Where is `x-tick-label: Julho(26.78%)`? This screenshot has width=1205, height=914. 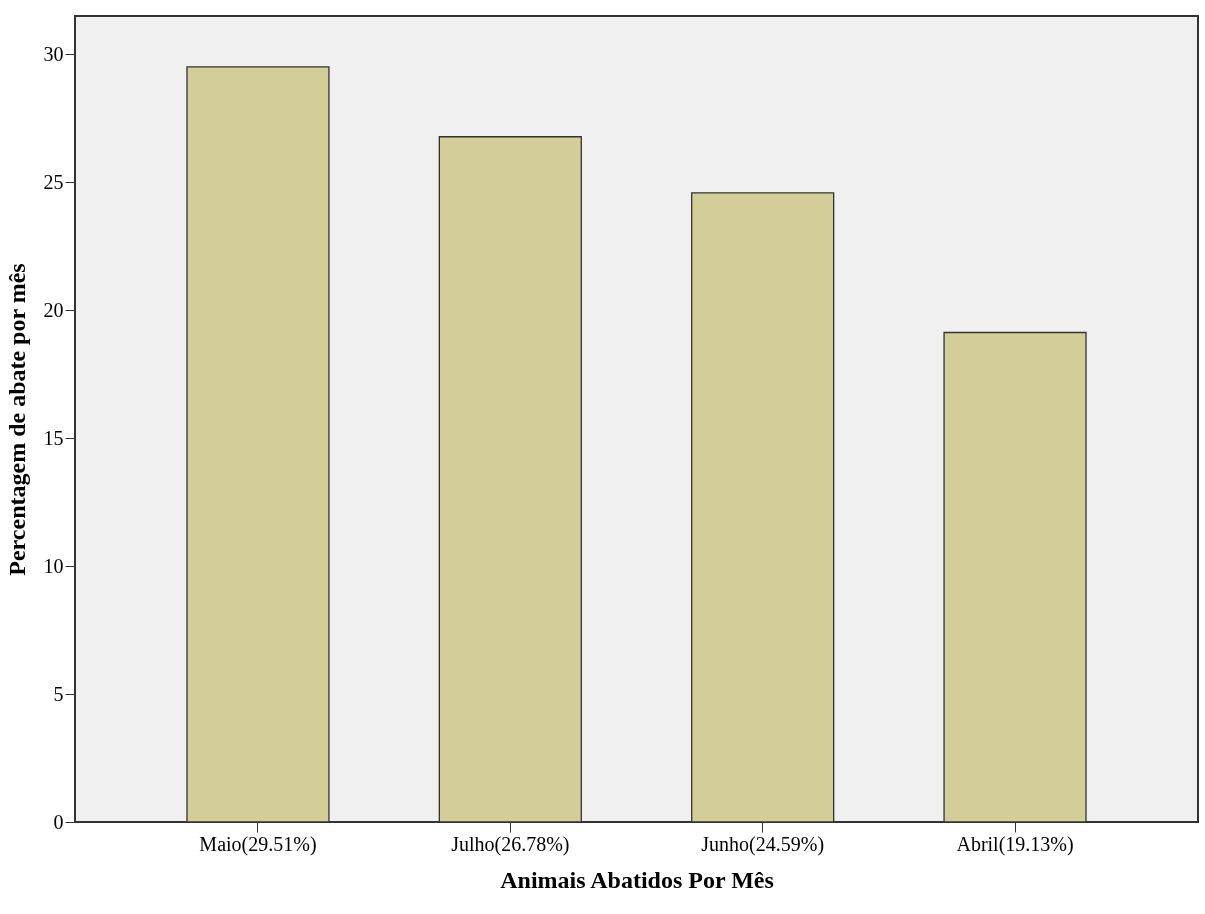 x-tick-label: Julho(26.78%) is located at coordinates (510, 844).